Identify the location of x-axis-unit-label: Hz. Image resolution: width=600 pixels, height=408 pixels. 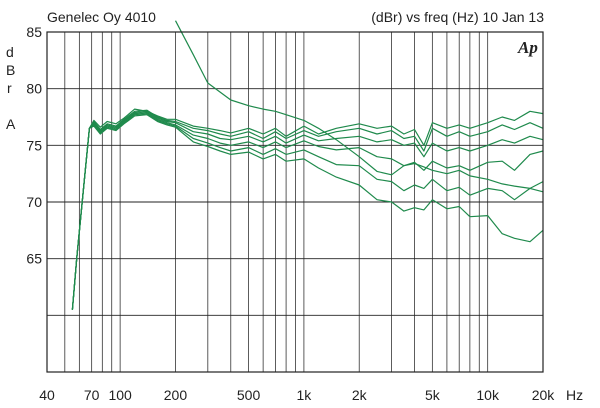
(574, 395).